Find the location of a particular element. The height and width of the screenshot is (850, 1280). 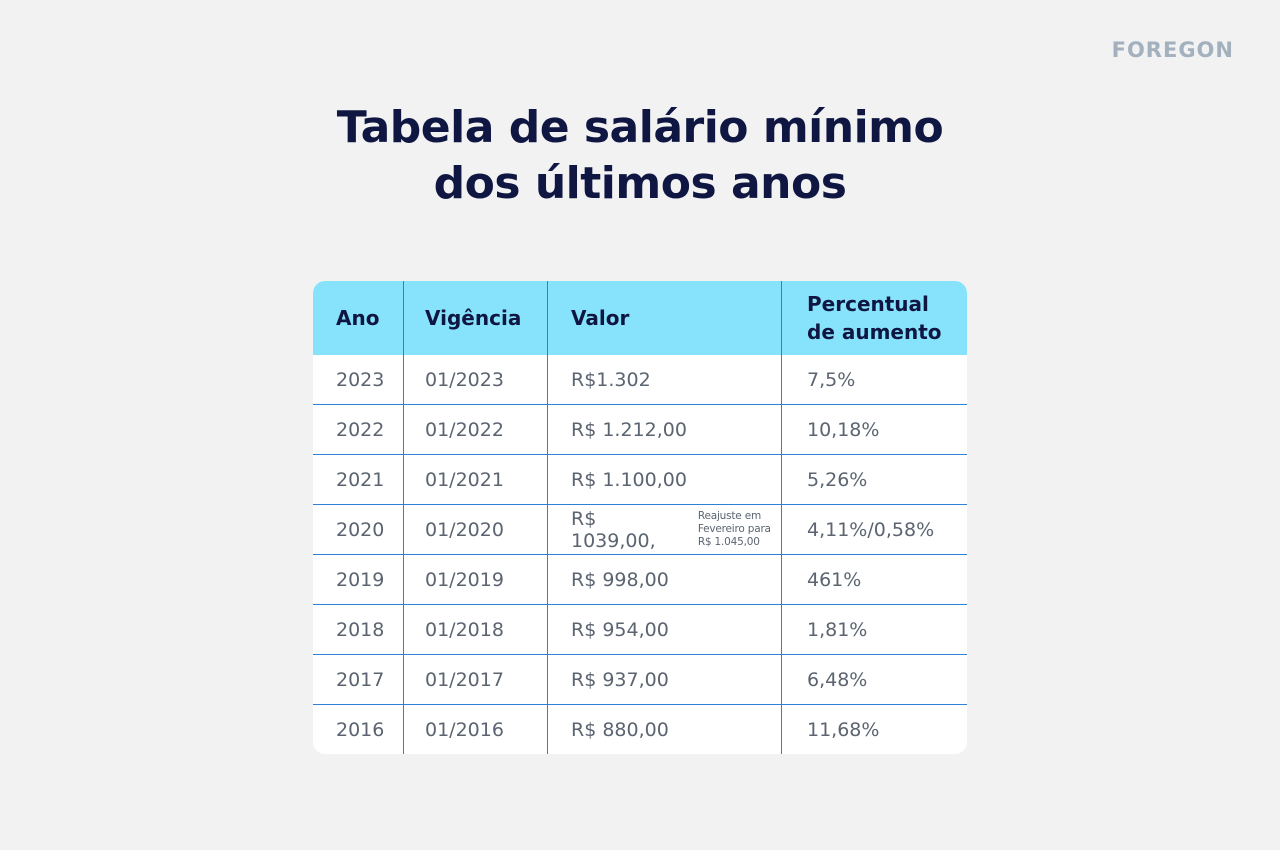

title-line-2: dos últimos anos is located at coordinates (640, 183).